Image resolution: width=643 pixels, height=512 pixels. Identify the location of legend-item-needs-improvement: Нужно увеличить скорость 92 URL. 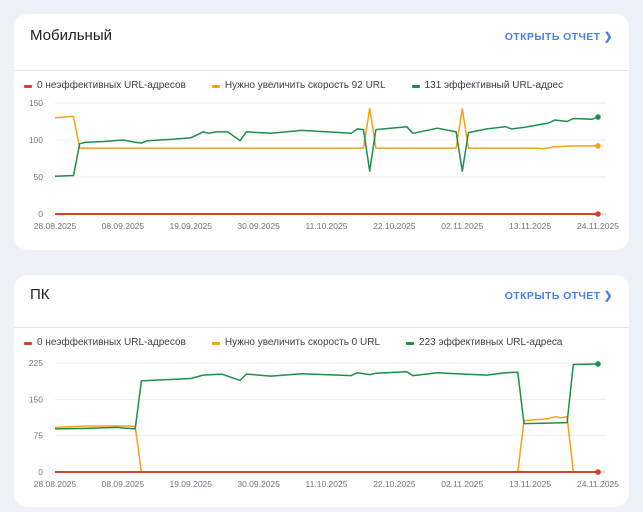
(298, 86).